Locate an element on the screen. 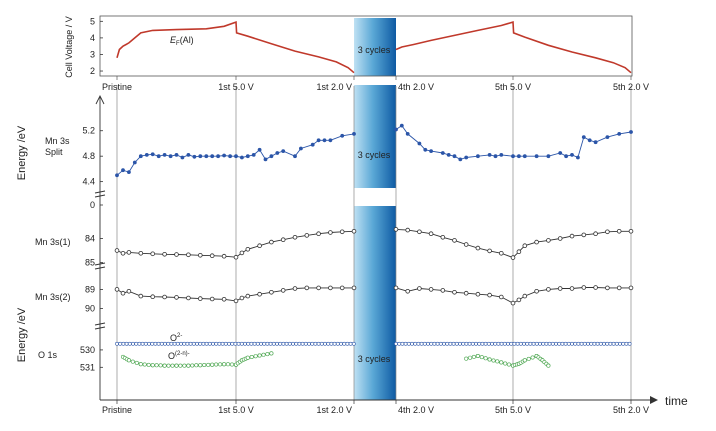 This screenshot has width=716, height=431. voltage-panel-frame is located at coordinates (366, 46).